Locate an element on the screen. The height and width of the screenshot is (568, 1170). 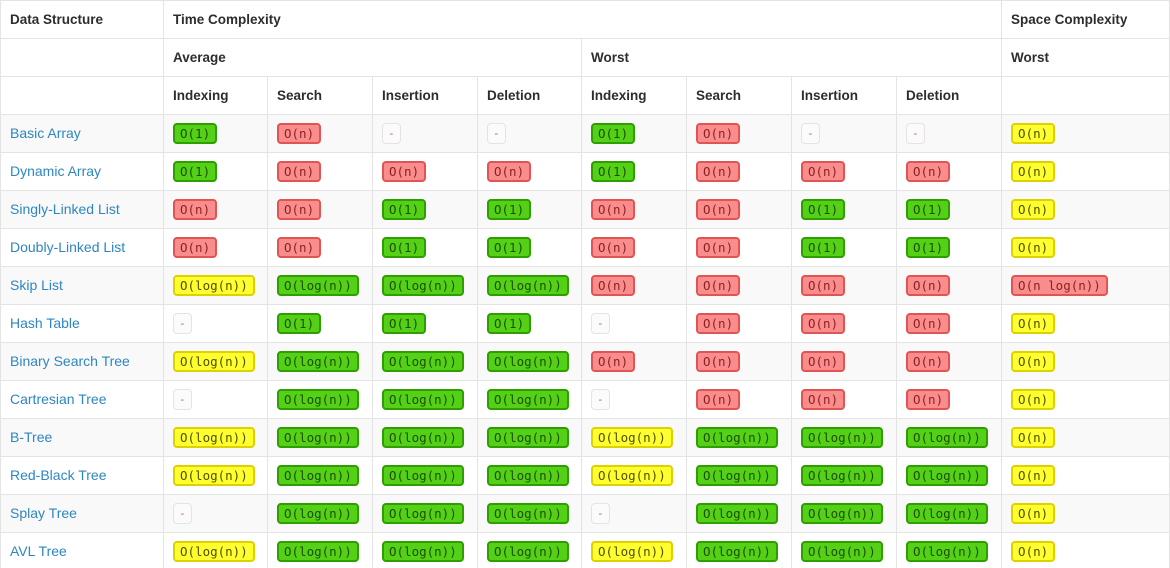
data-structure-cell: Binary Search Tree is located at coordinates (82, 361).